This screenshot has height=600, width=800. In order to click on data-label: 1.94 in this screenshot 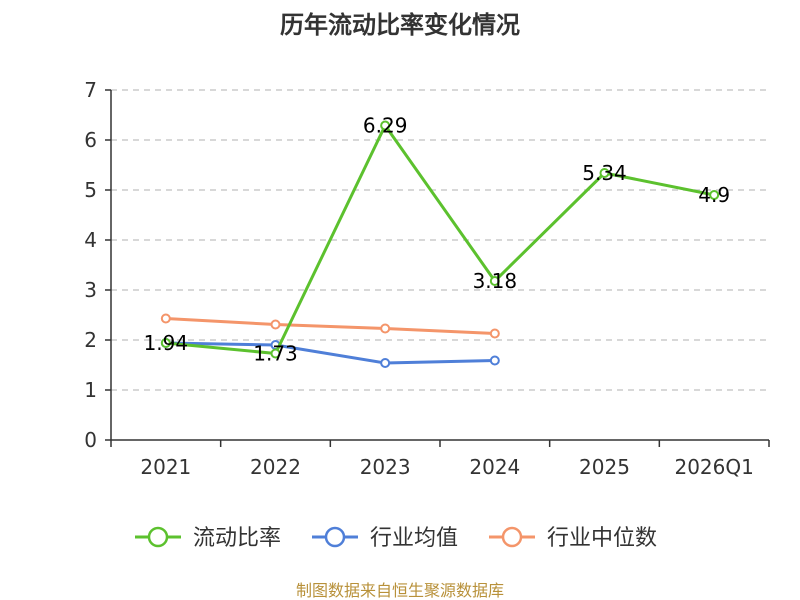, I will do `click(166, 343)`.